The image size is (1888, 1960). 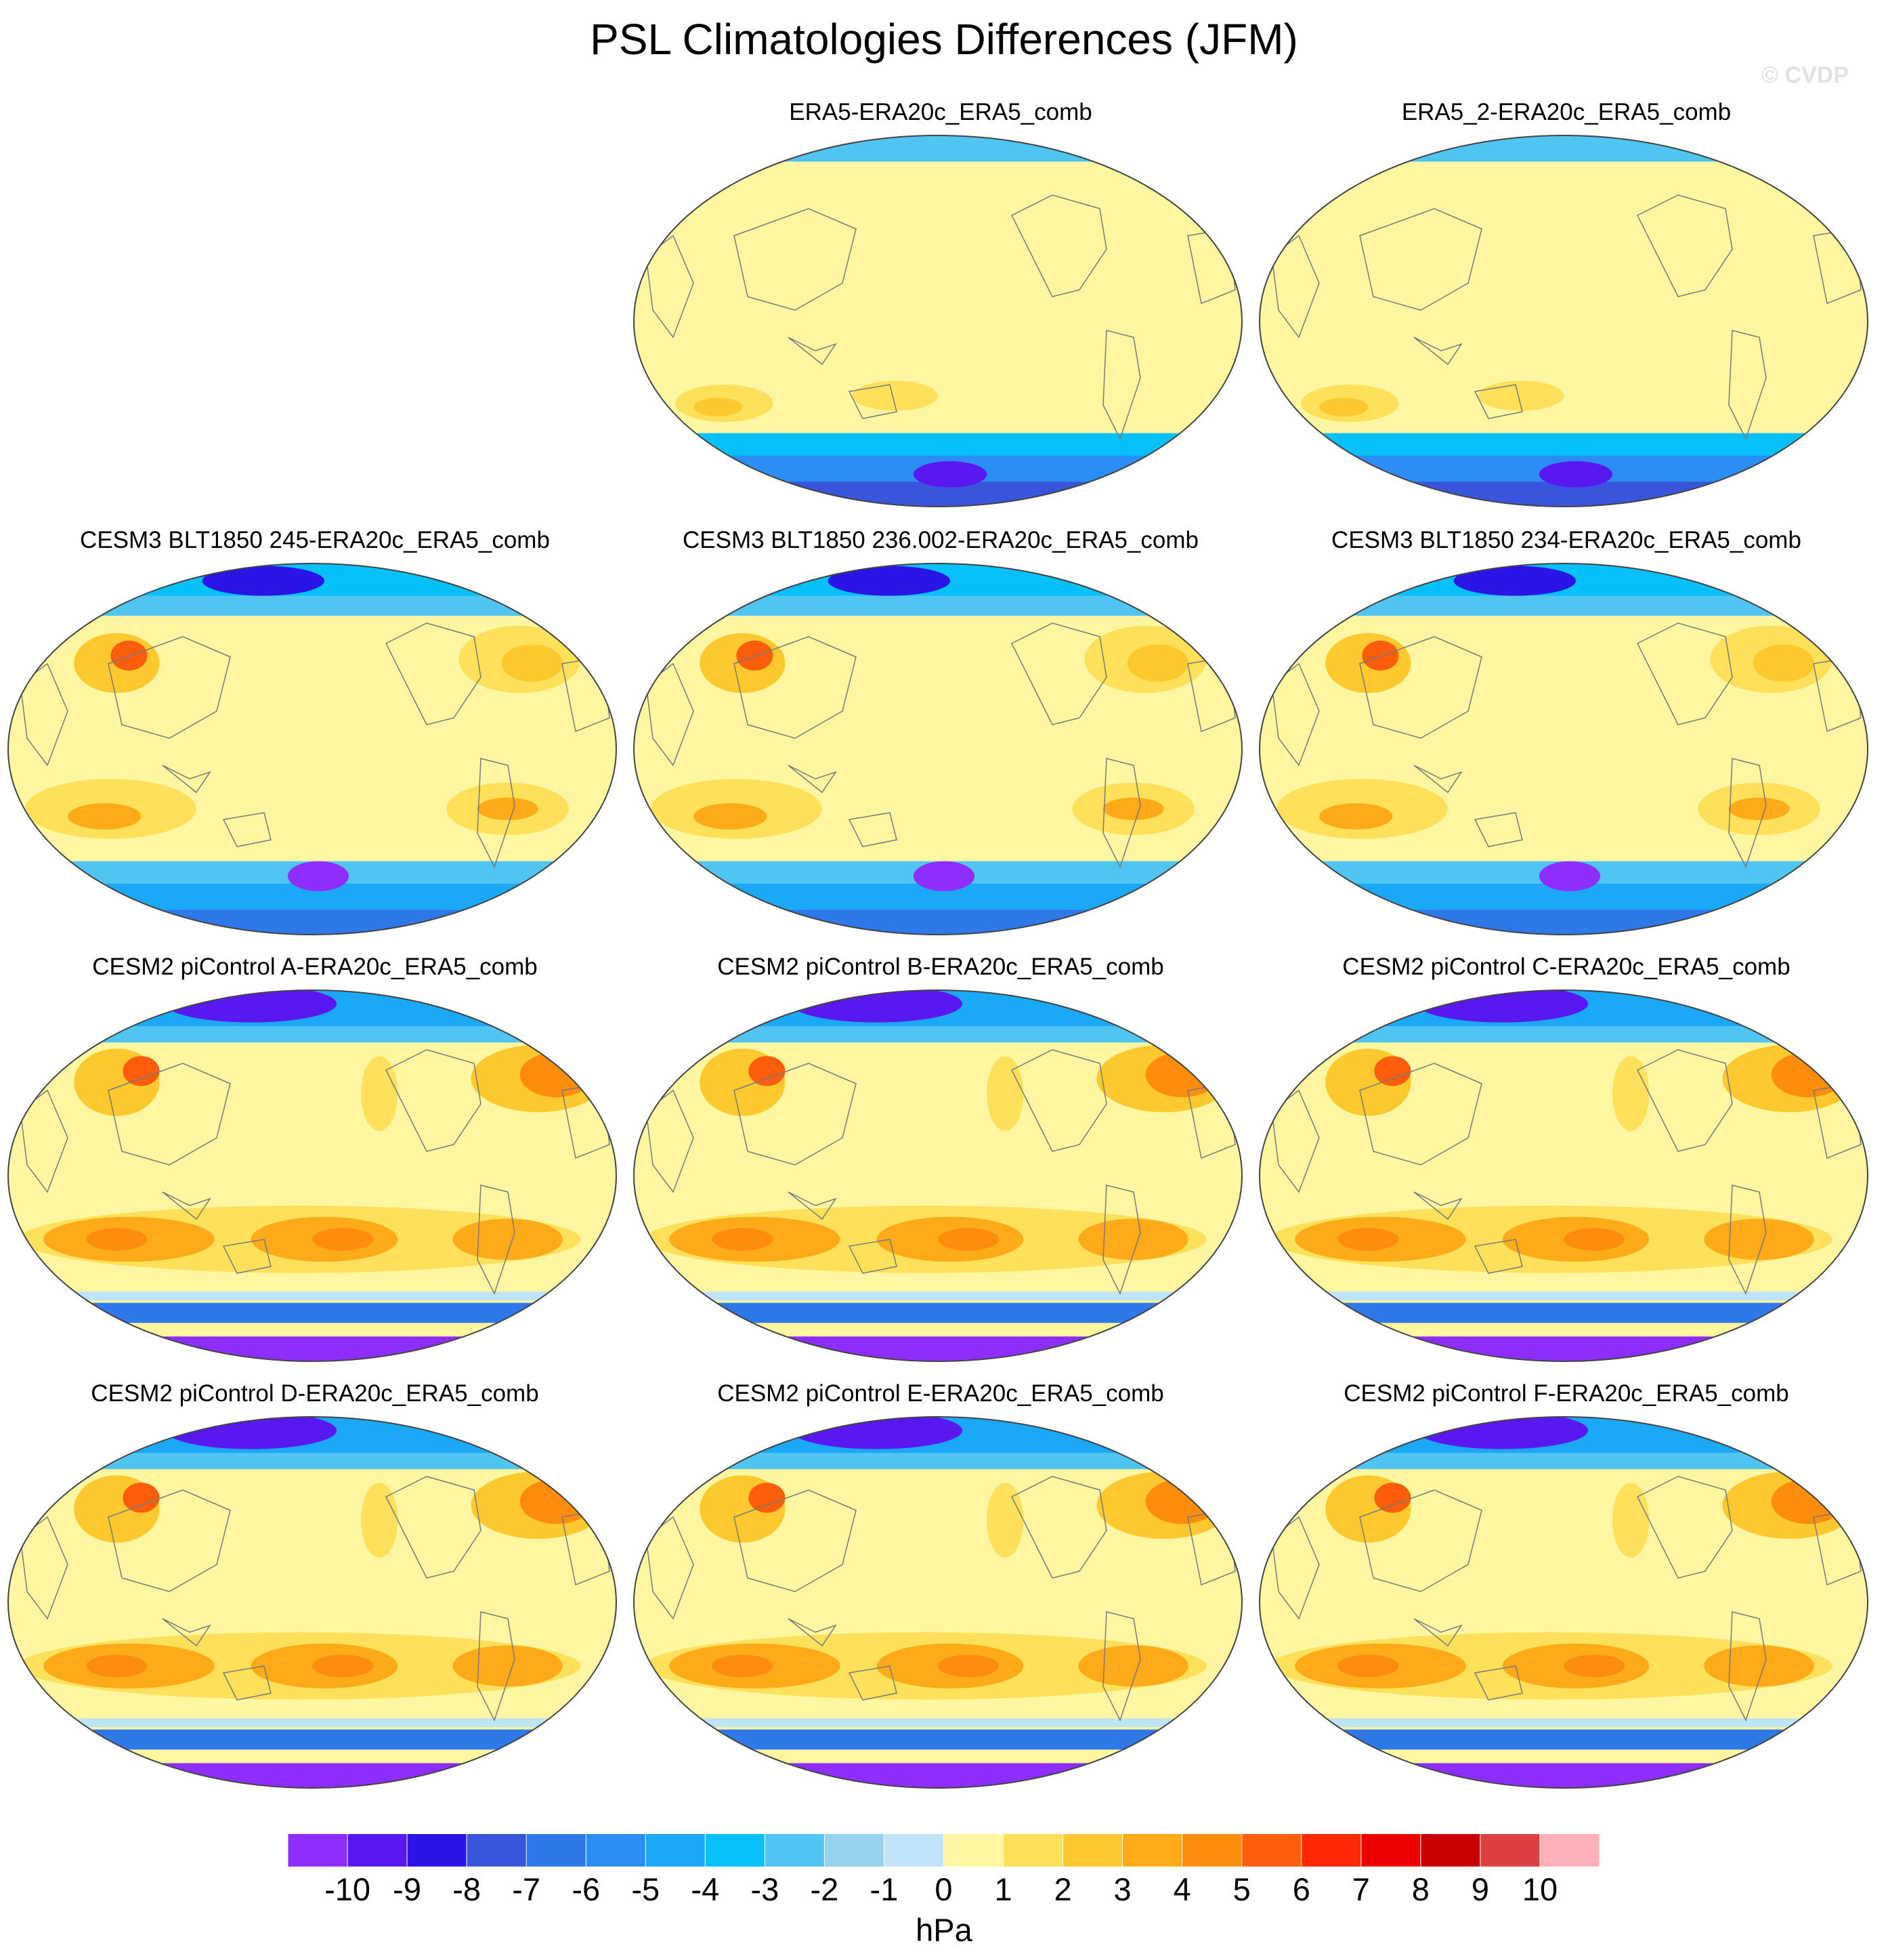 I want to click on colorbar-tick-label: -7, so click(x=527, y=1889).